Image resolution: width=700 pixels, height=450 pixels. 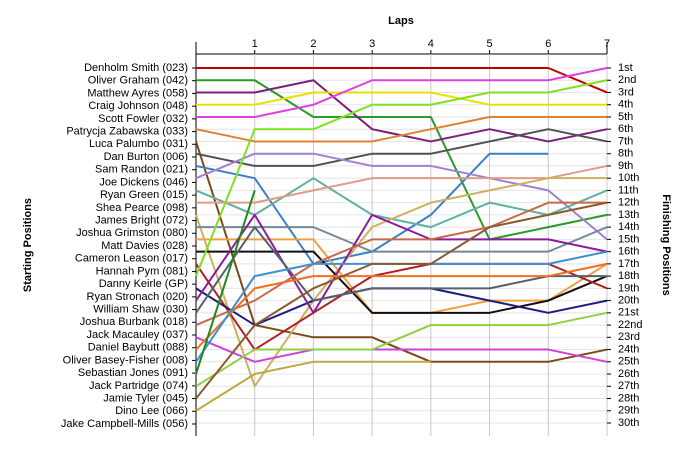 What do you see at coordinates (628, 178) in the screenshot?
I see `finish-label: 10th` at bounding box center [628, 178].